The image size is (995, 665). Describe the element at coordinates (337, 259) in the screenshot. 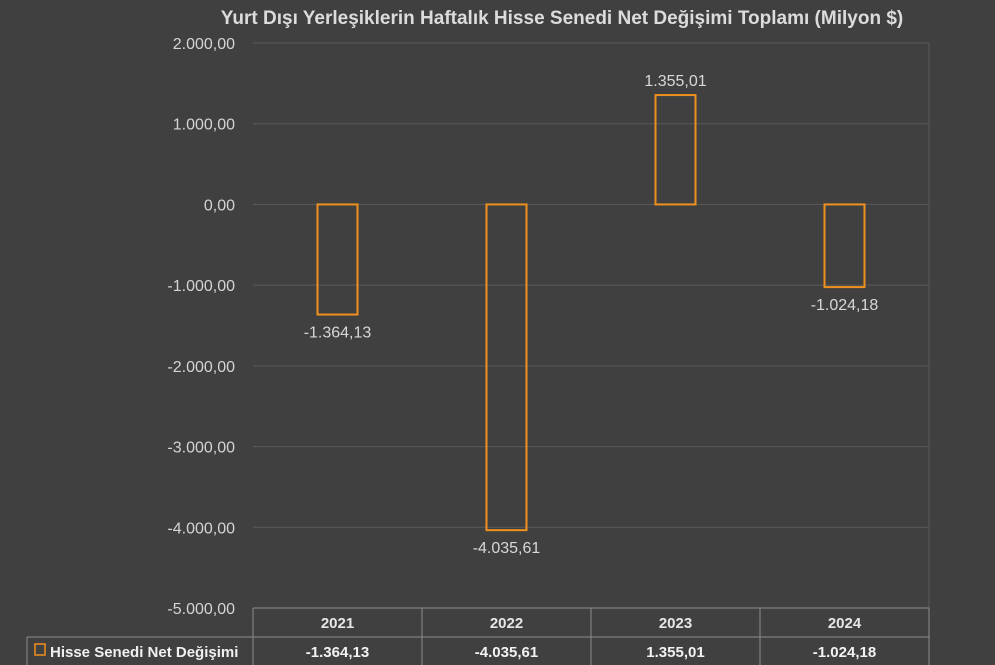

I see `bar-2021` at that location.